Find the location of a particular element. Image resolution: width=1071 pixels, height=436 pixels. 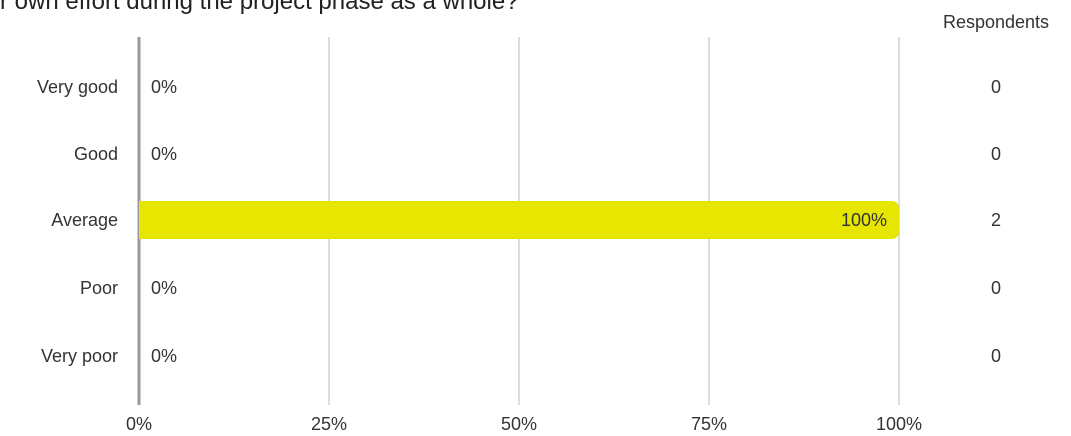

x-tick-label: 100% is located at coordinates (899, 424).